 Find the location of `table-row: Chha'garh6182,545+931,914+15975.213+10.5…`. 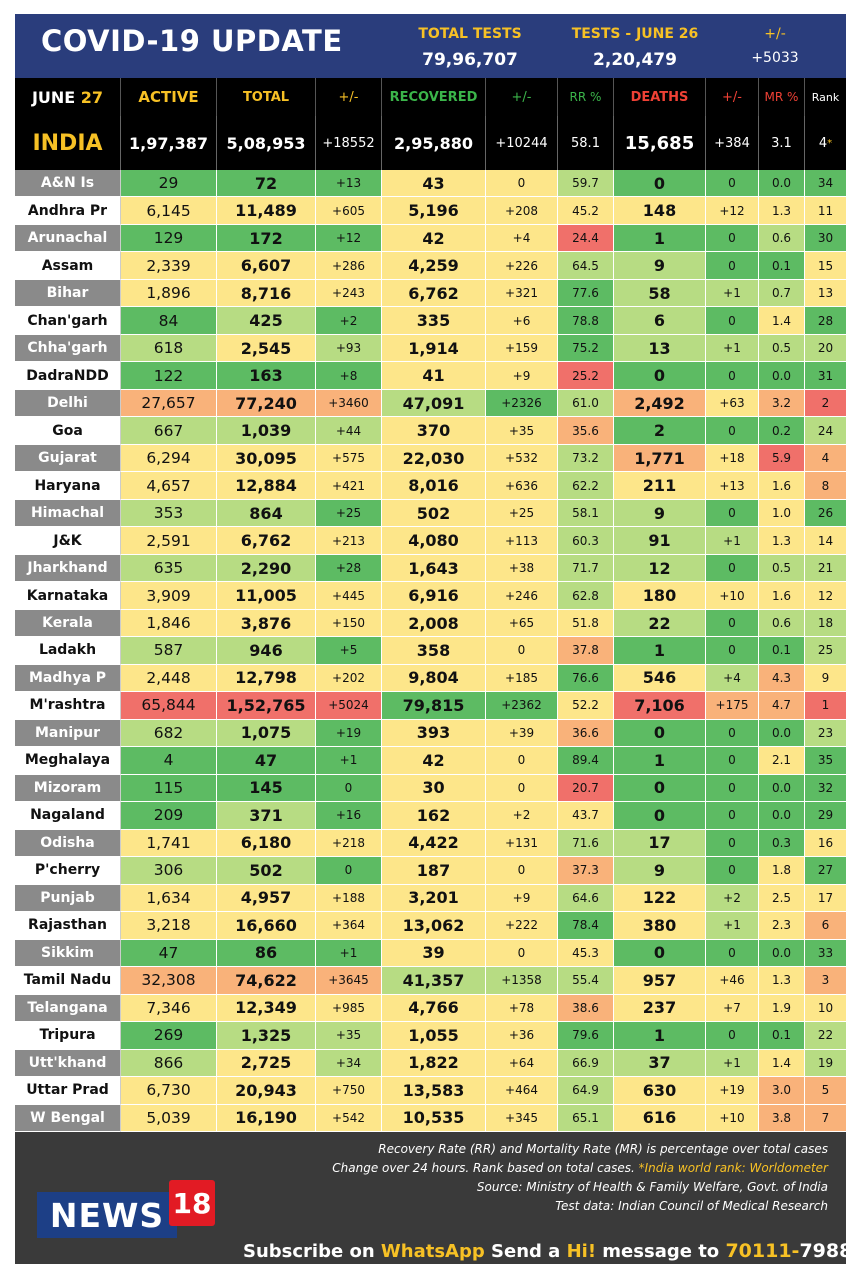

table-row: Chha'garh6182,545+931,914+15975.213+10.5… is located at coordinates (430, 348).